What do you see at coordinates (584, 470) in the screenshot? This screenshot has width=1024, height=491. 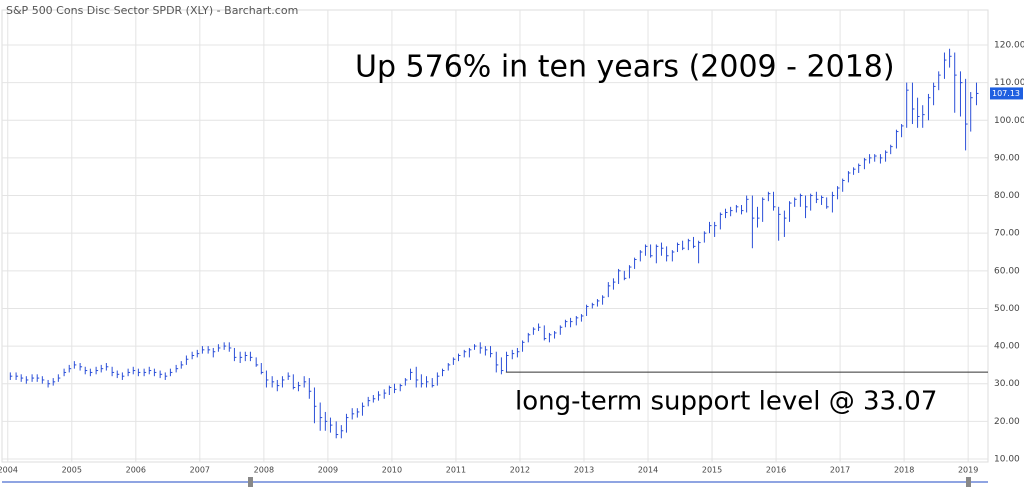 I see `x-tick-label: 2013` at bounding box center [584, 470].